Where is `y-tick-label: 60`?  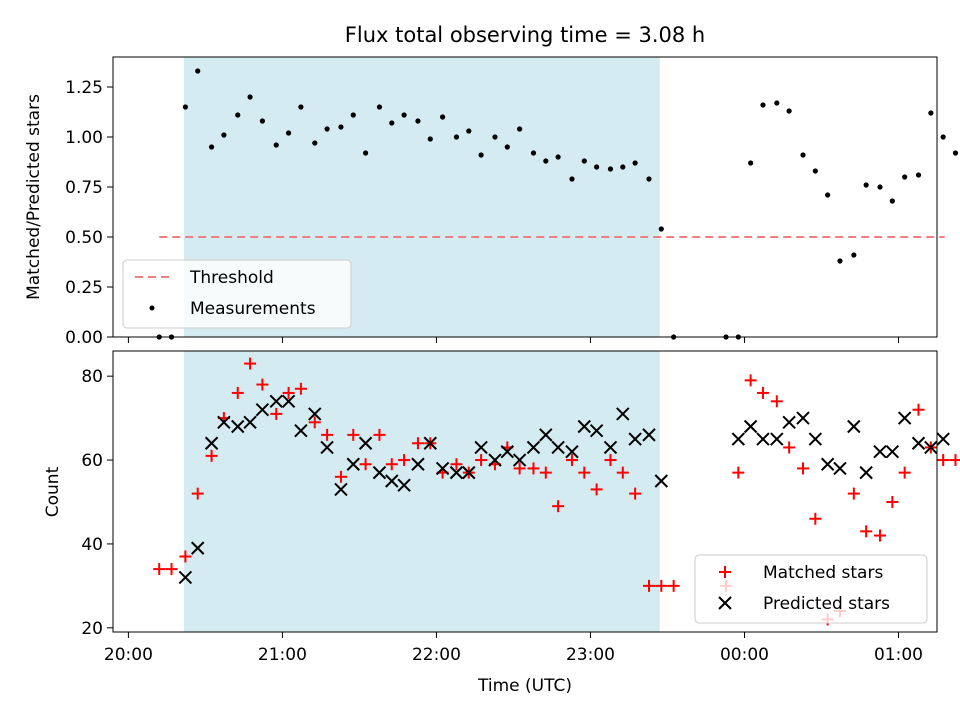
y-tick-label: 60 is located at coordinates (92, 461).